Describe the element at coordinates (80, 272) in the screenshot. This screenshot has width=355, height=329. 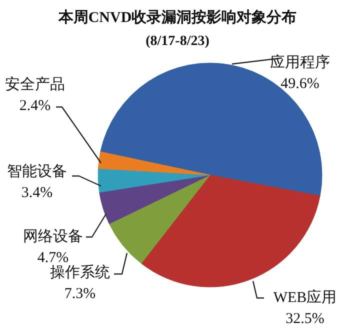
I see `slice-label: 操作系统` at that location.